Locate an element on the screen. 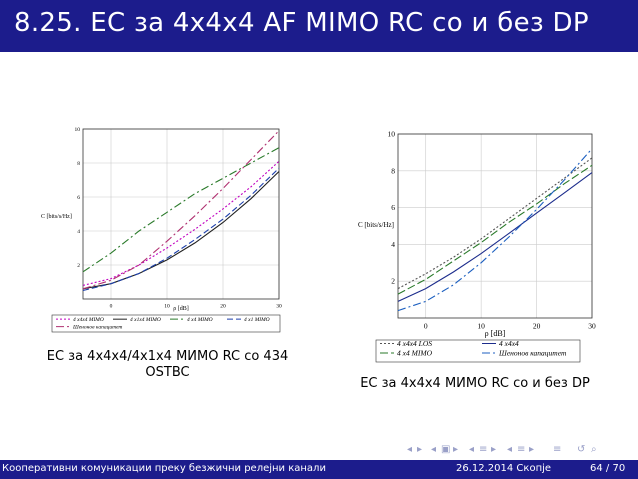 This screenshot has width=638, height=479. slide-title: 8.25. ЕС за 4x4x4 AF MIMO RC со и без DP is located at coordinates (301, 23).